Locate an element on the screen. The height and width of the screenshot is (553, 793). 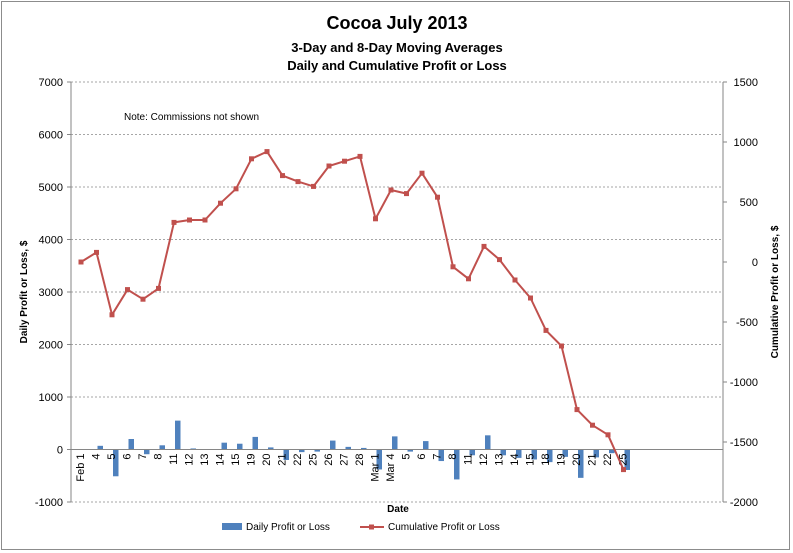
y-right-tick-label: -1000 is located at coordinates (744, 383).